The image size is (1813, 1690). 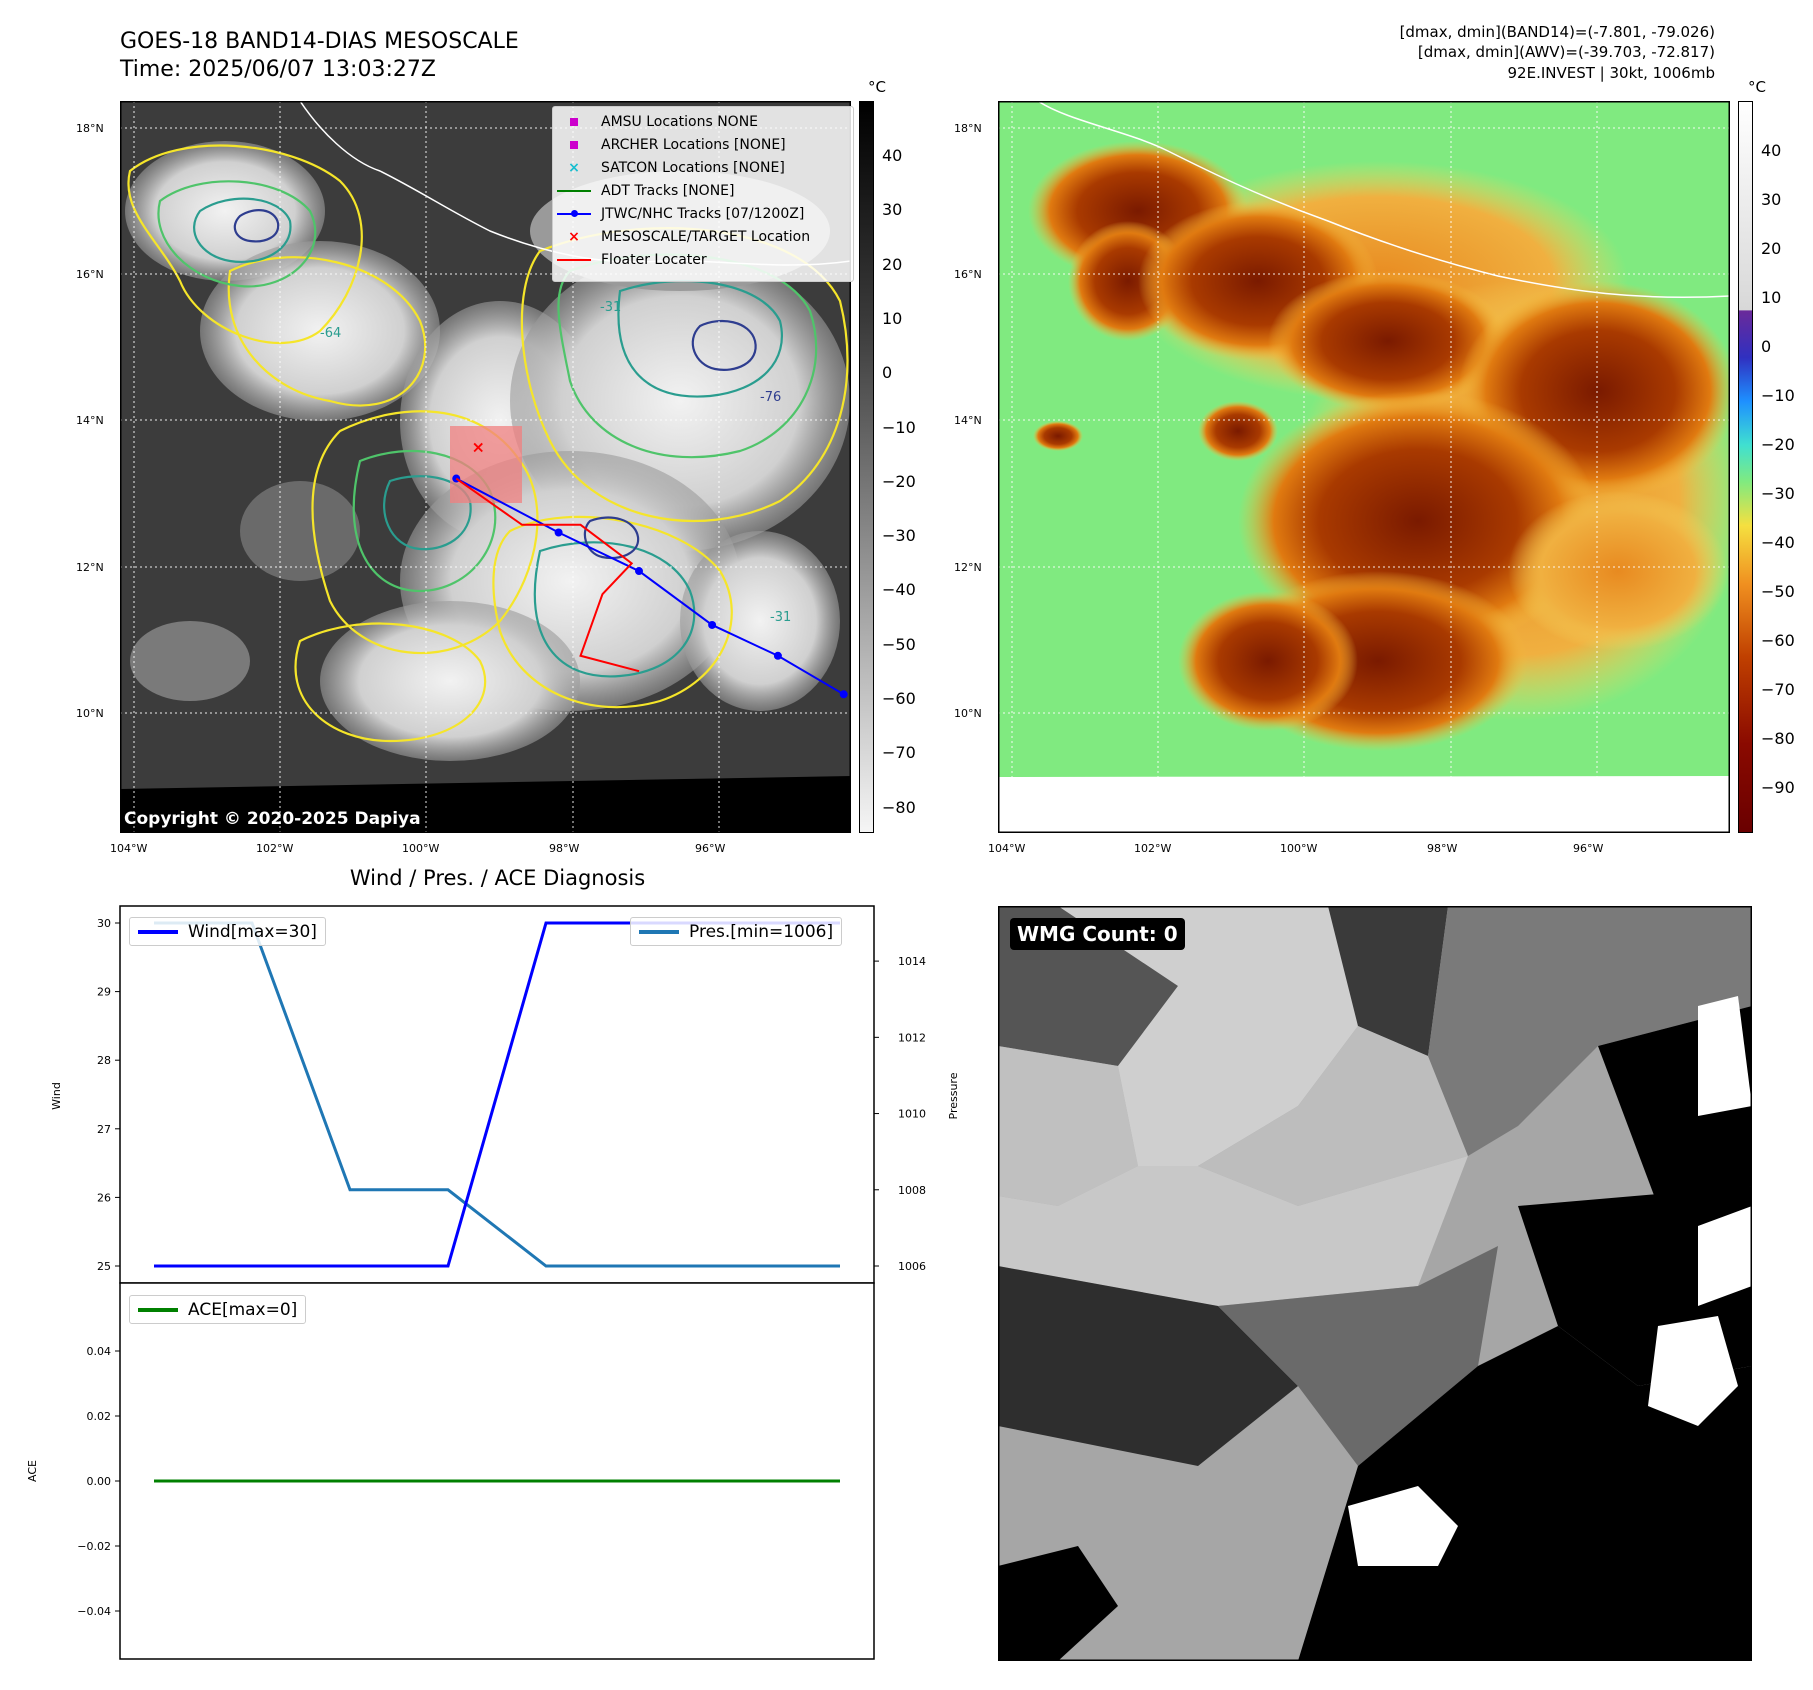 I want to click on ace-ylabel: ACE, so click(x=32, y=1471).